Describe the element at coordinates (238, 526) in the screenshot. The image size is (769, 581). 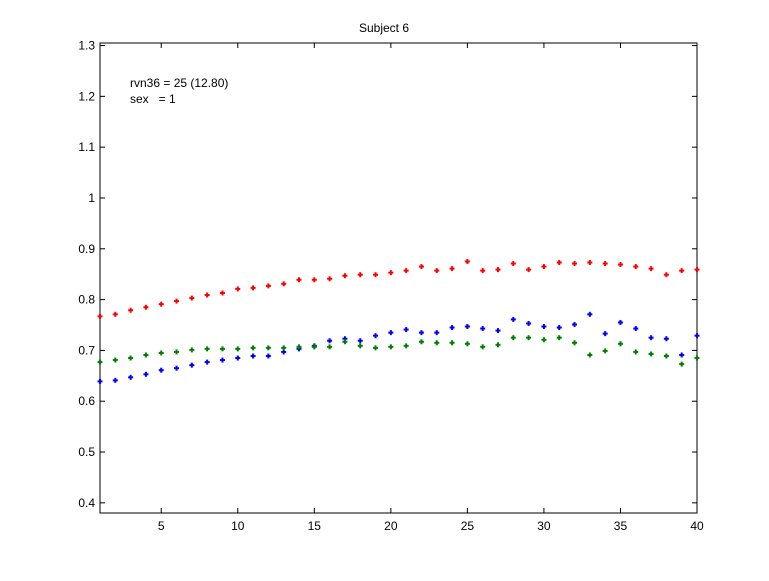
I see `x-tick-label: 10` at that location.